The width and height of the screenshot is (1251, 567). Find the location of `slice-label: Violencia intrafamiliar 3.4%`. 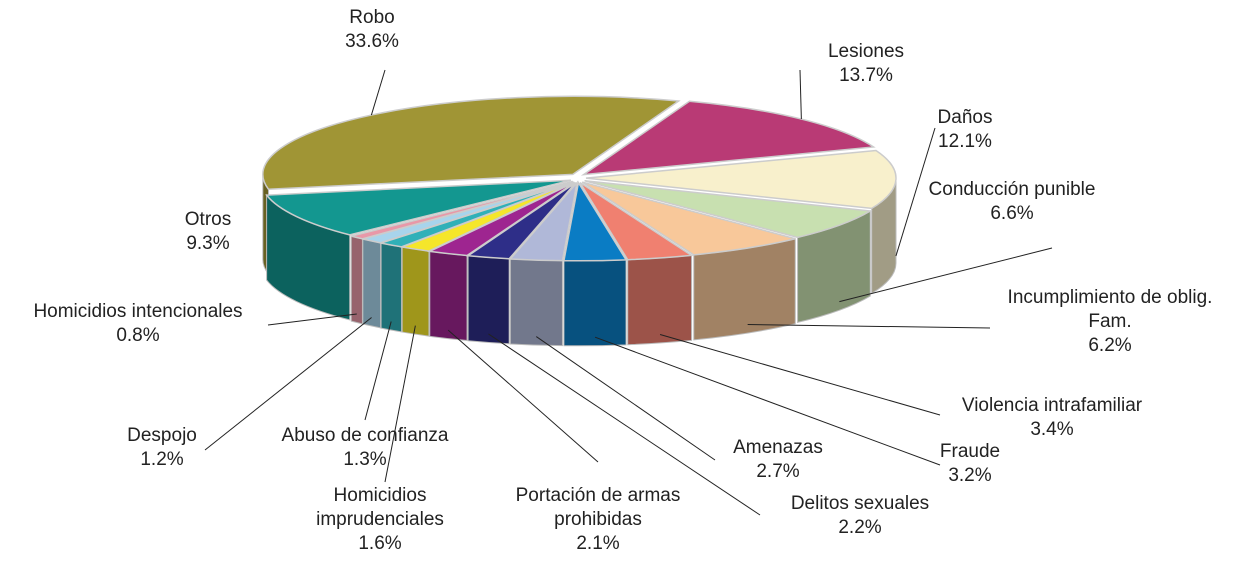

slice-label: Violencia intrafamiliar 3.4% is located at coordinates (1052, 418).